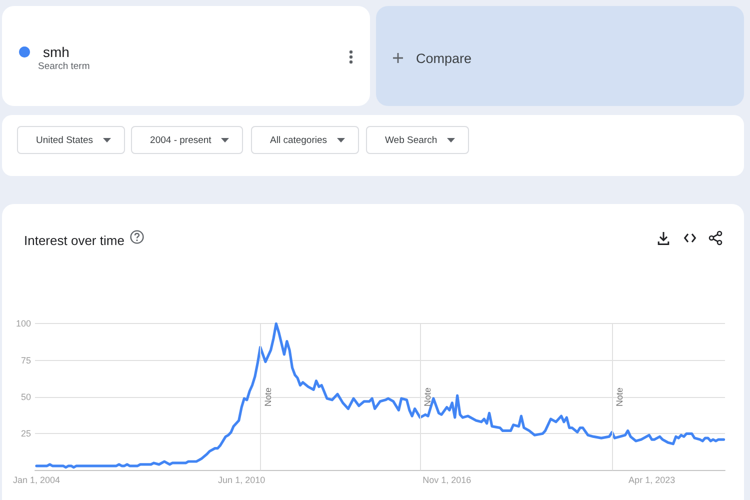 The height and width of the screenshot is (500, 750). I want to click on text: All categories, so click(299, 140).